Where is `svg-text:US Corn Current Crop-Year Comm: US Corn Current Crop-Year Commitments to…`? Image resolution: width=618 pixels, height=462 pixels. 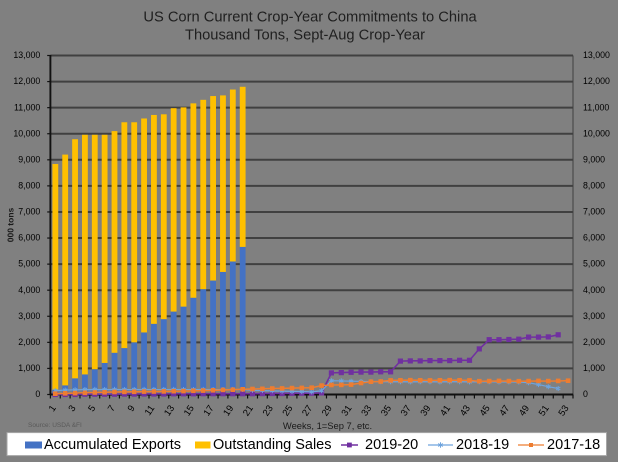 svg-text:US Corn Current Crop-Year Comm: US Corn Current Crop-Year Commitments to… is located at coordinates (310, 18).